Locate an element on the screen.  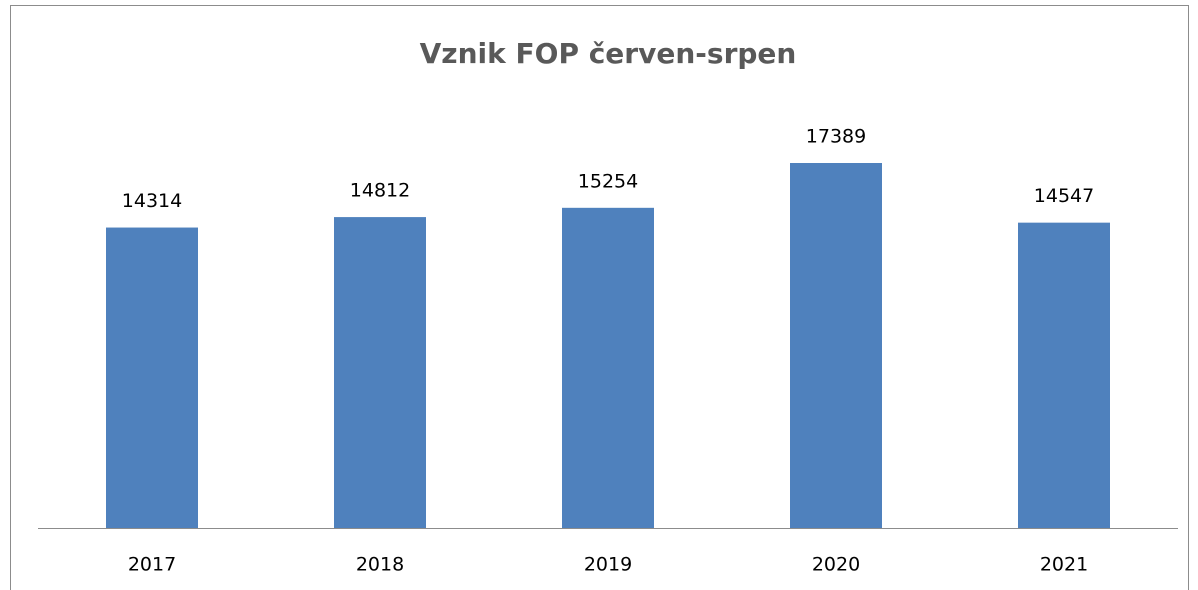
x-tick-label: 2020 is located at coordinates (836, 565).